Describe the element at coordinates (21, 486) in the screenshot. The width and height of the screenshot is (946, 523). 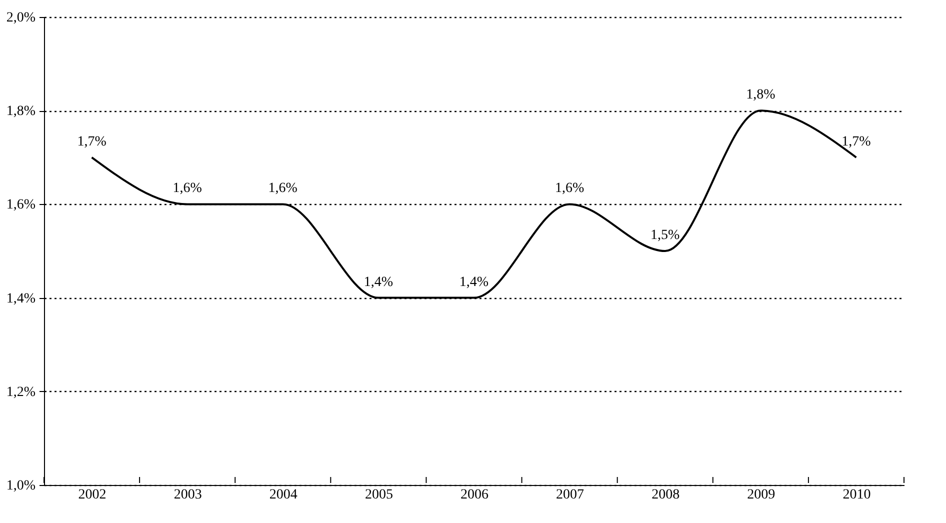
I see `y-tick-label: 1,0%` at that location.